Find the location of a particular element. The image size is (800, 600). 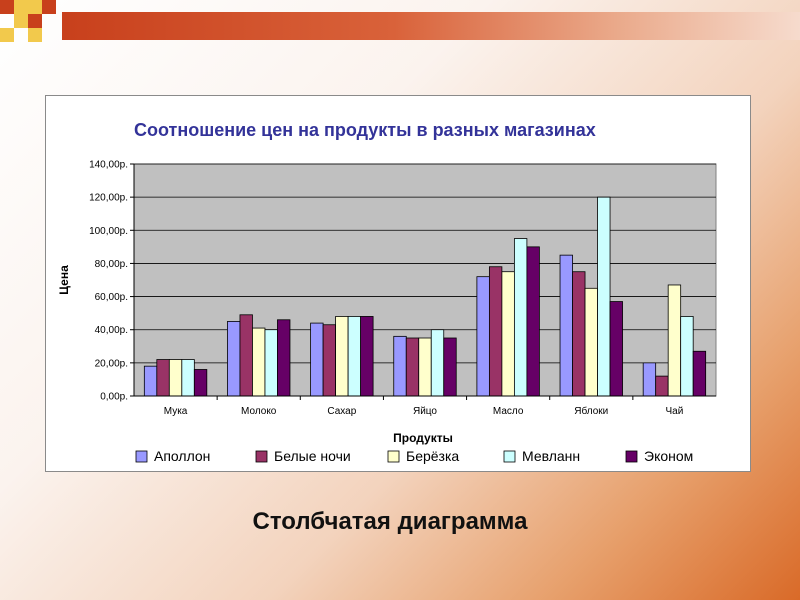

slide-caption: Столбчатая диаграмма is located at coordinates (390, 521).